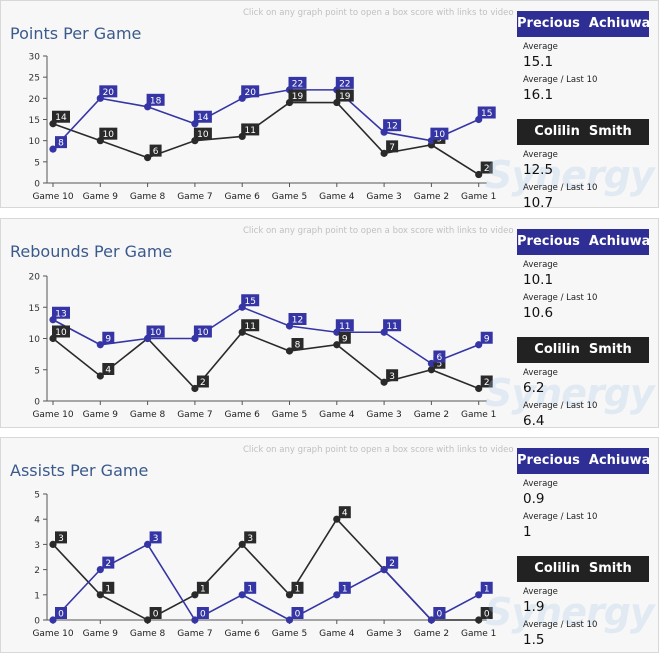  What do you see at coordinates (34, 121) in the screenshot?
I see `y-tick-label: 15` at bounding box center [34, 121].